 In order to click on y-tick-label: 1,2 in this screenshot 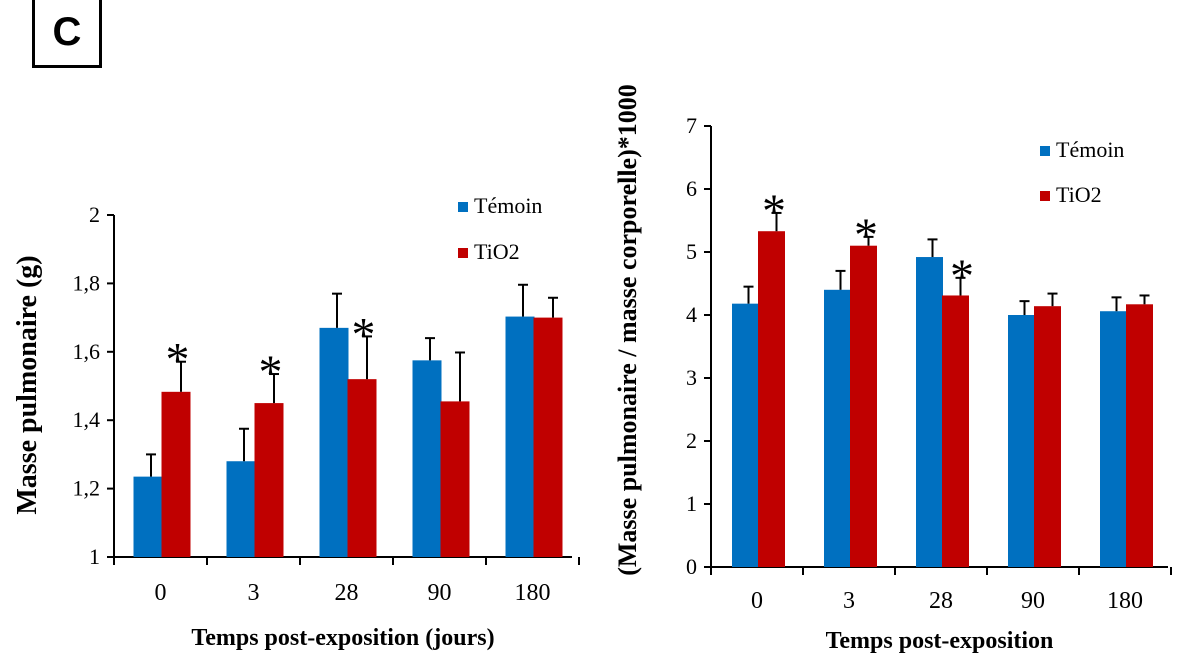, I will do `click(87, 488)`.